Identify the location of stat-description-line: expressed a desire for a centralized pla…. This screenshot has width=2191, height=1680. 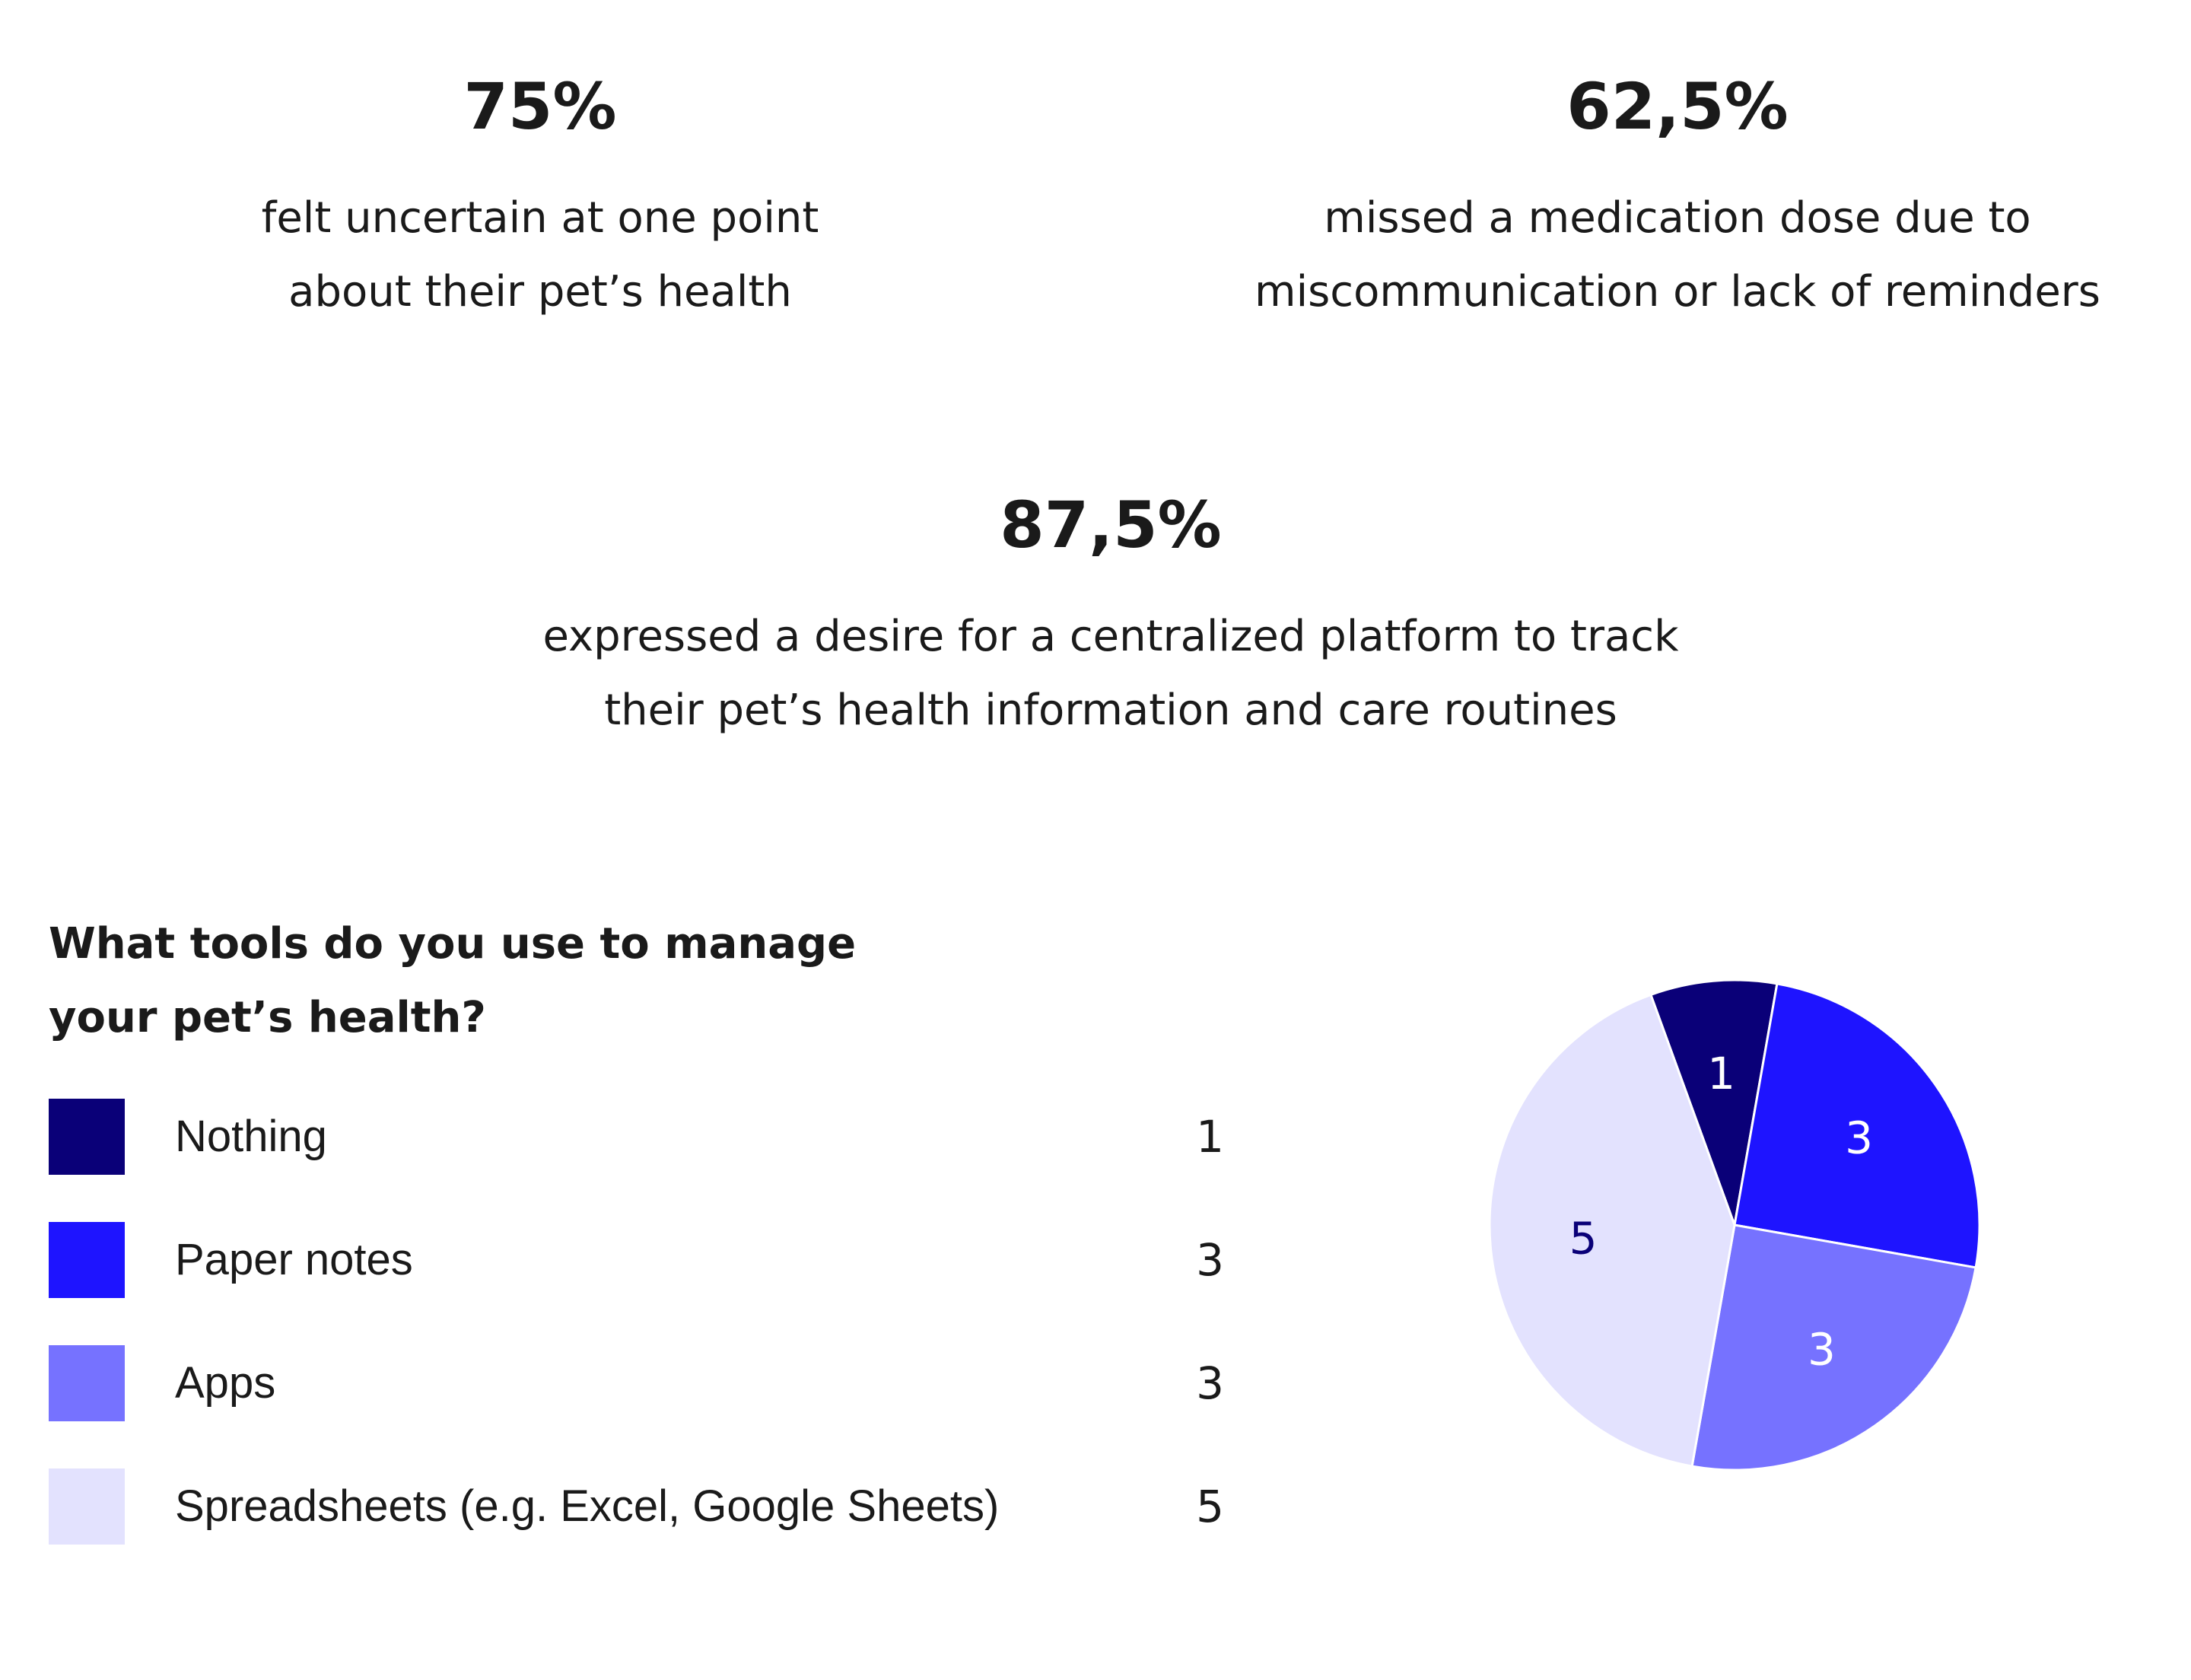
(1110, 636).